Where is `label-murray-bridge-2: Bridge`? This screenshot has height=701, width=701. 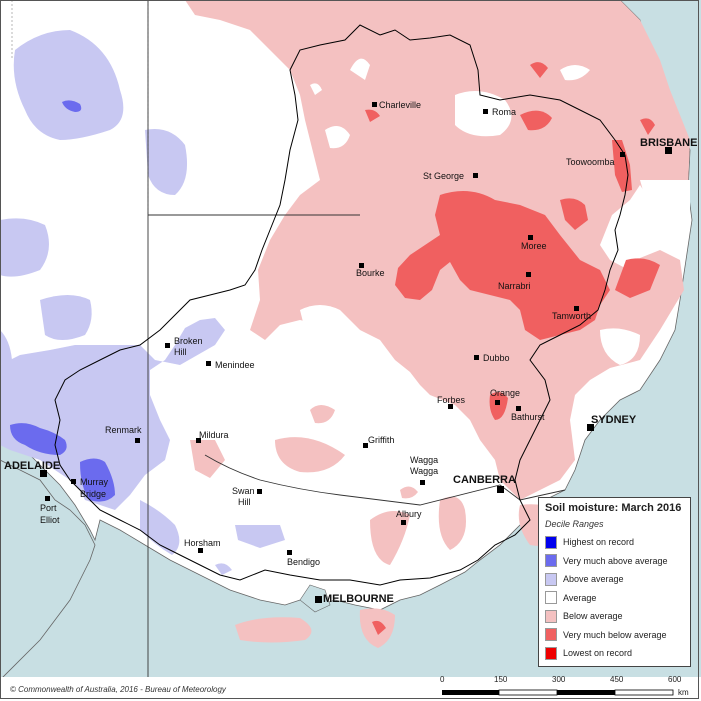 label-murray-bridge-2: Bridge is located at coordinates (93, 494).